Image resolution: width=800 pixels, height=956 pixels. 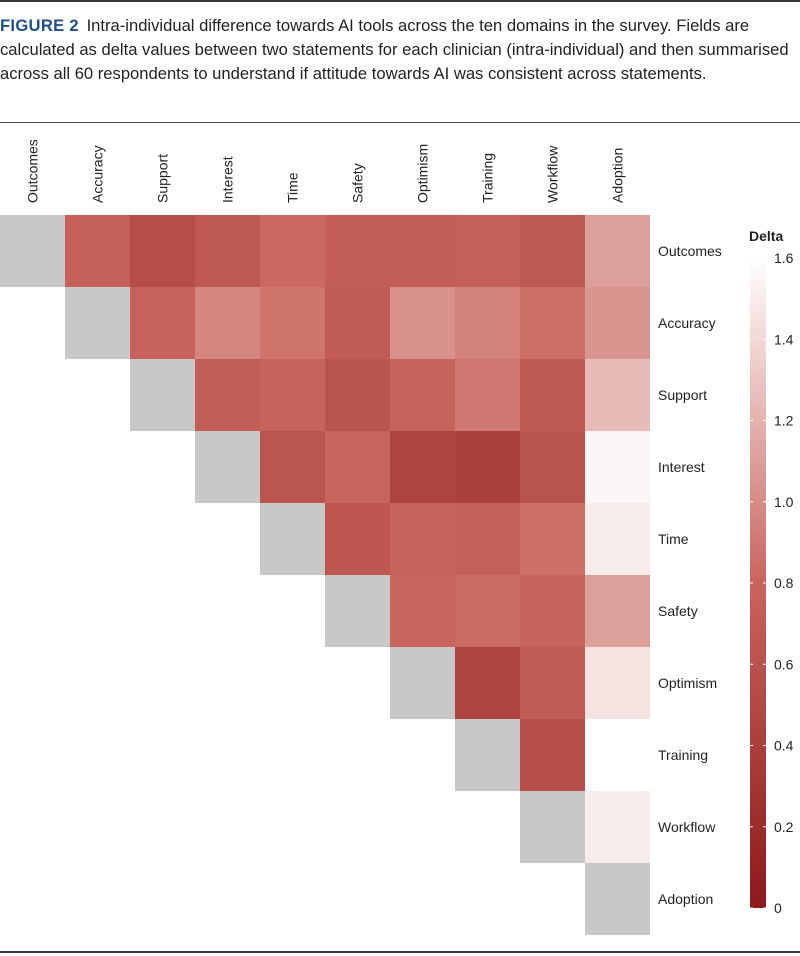 I want to click on y-tick-label: Safety, so click(x=678, y=611).